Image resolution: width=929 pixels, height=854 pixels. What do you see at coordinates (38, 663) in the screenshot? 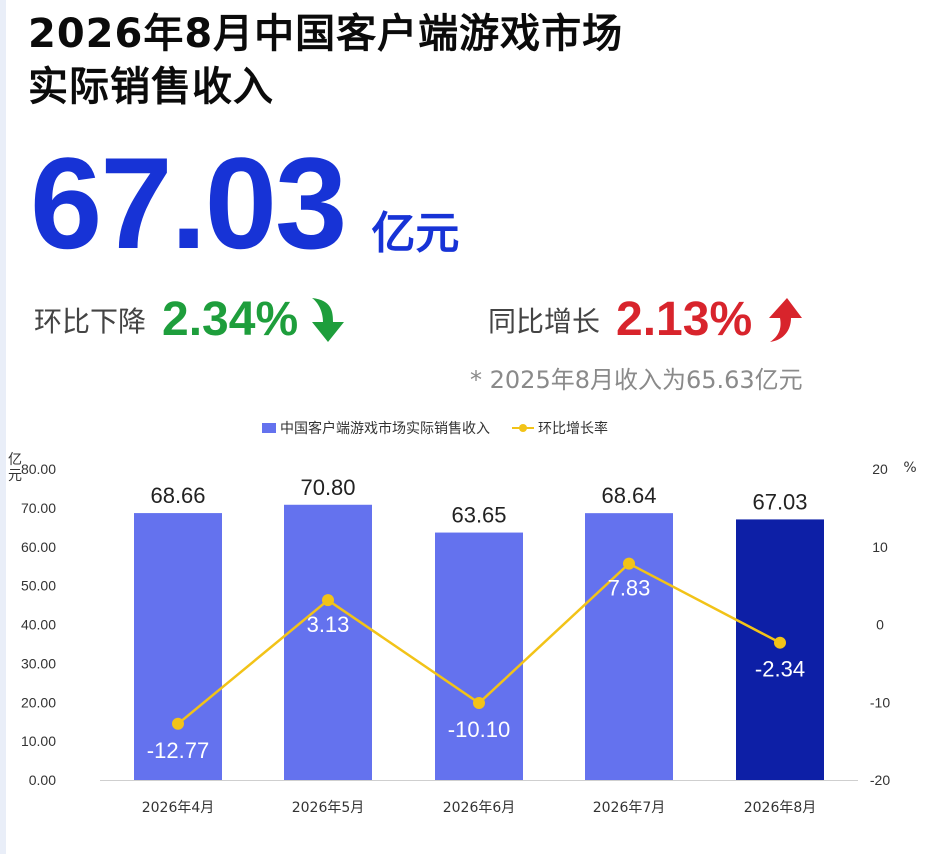
I see `y-left-tick-label: 30.00` at bounding box center [38, 663].